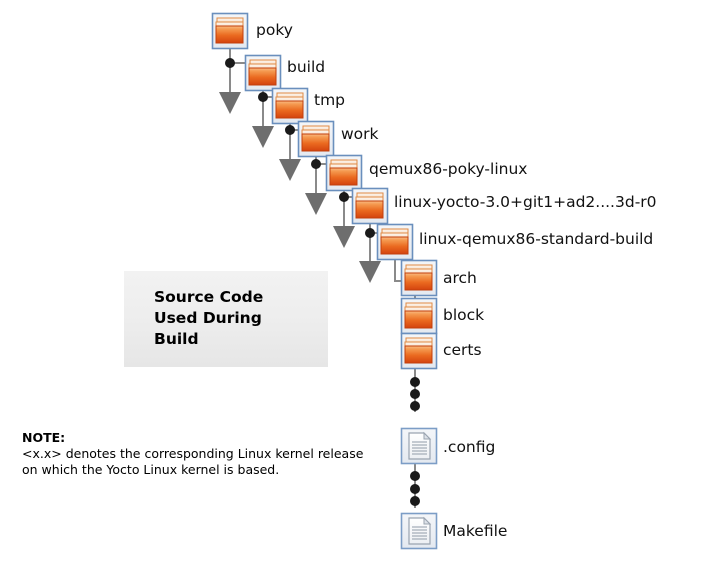 This screenshot has height=581, width=705. What do you see at coordinates (330, 100) in the screenshot?
I see `tree-label-tmp: tmp` at bounding box center [330, 100].